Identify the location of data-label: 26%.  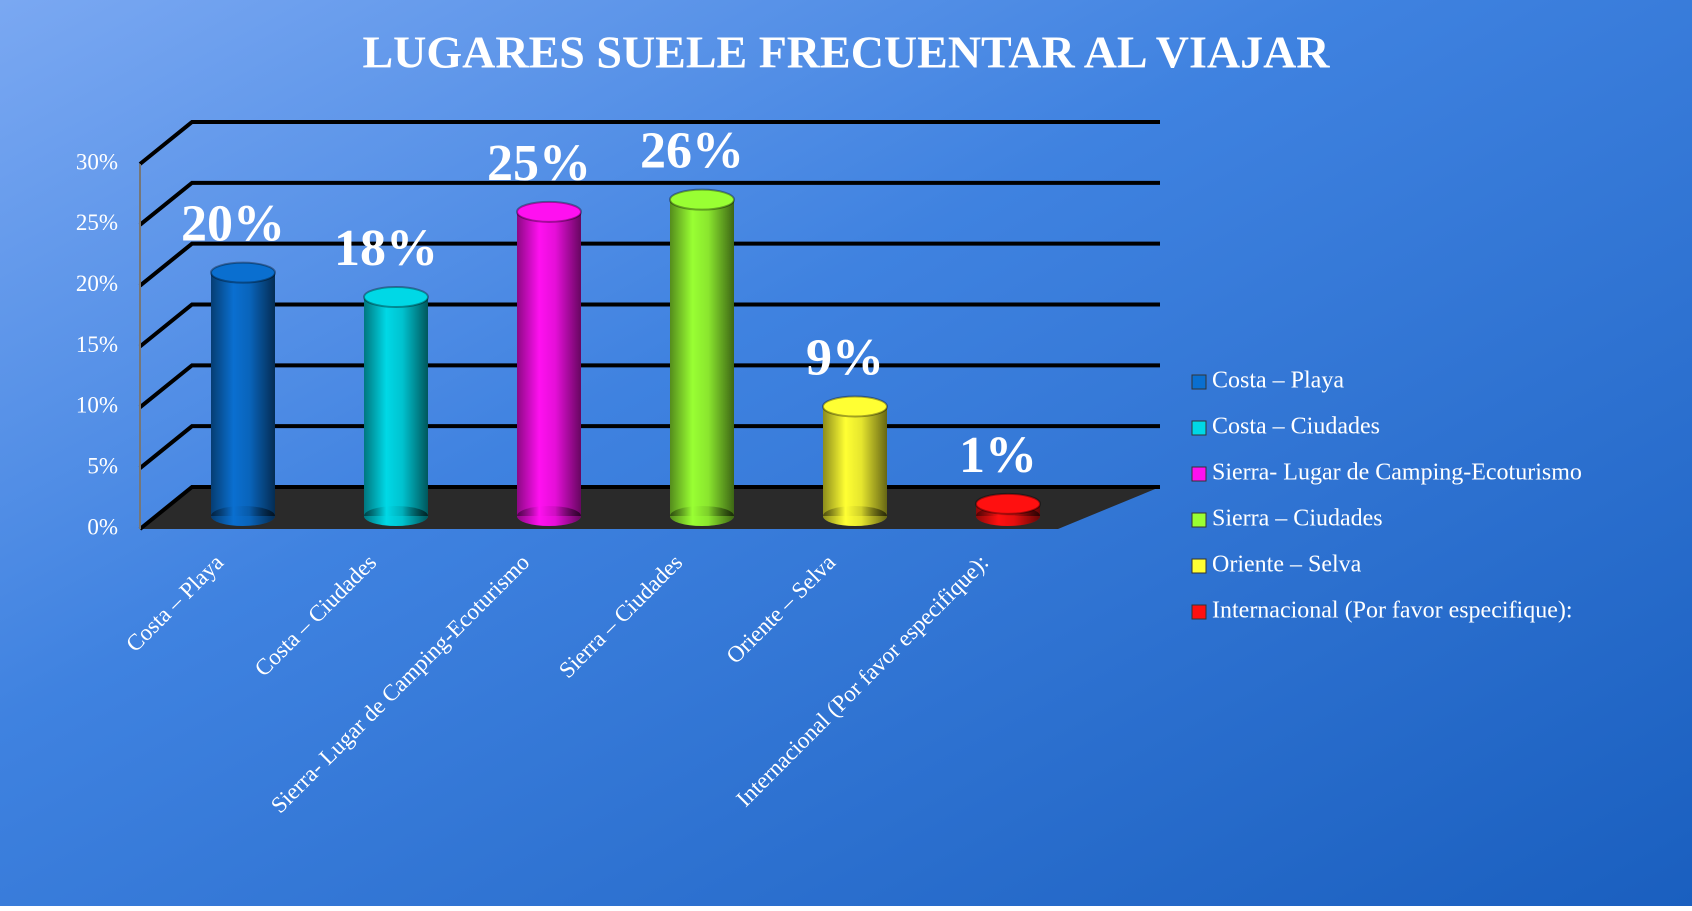
(692, 151).